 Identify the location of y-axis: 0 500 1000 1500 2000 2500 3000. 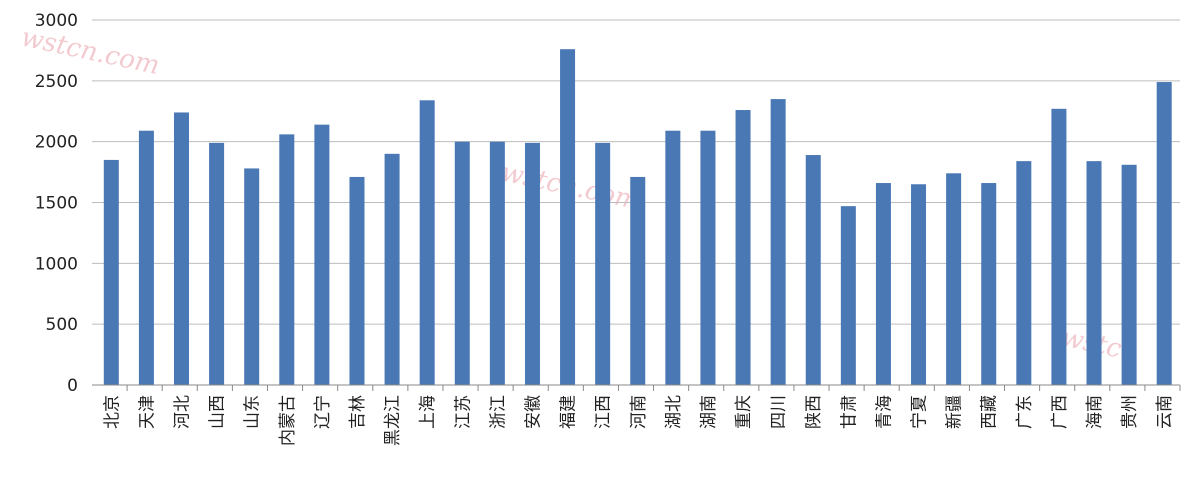
(56, 203).